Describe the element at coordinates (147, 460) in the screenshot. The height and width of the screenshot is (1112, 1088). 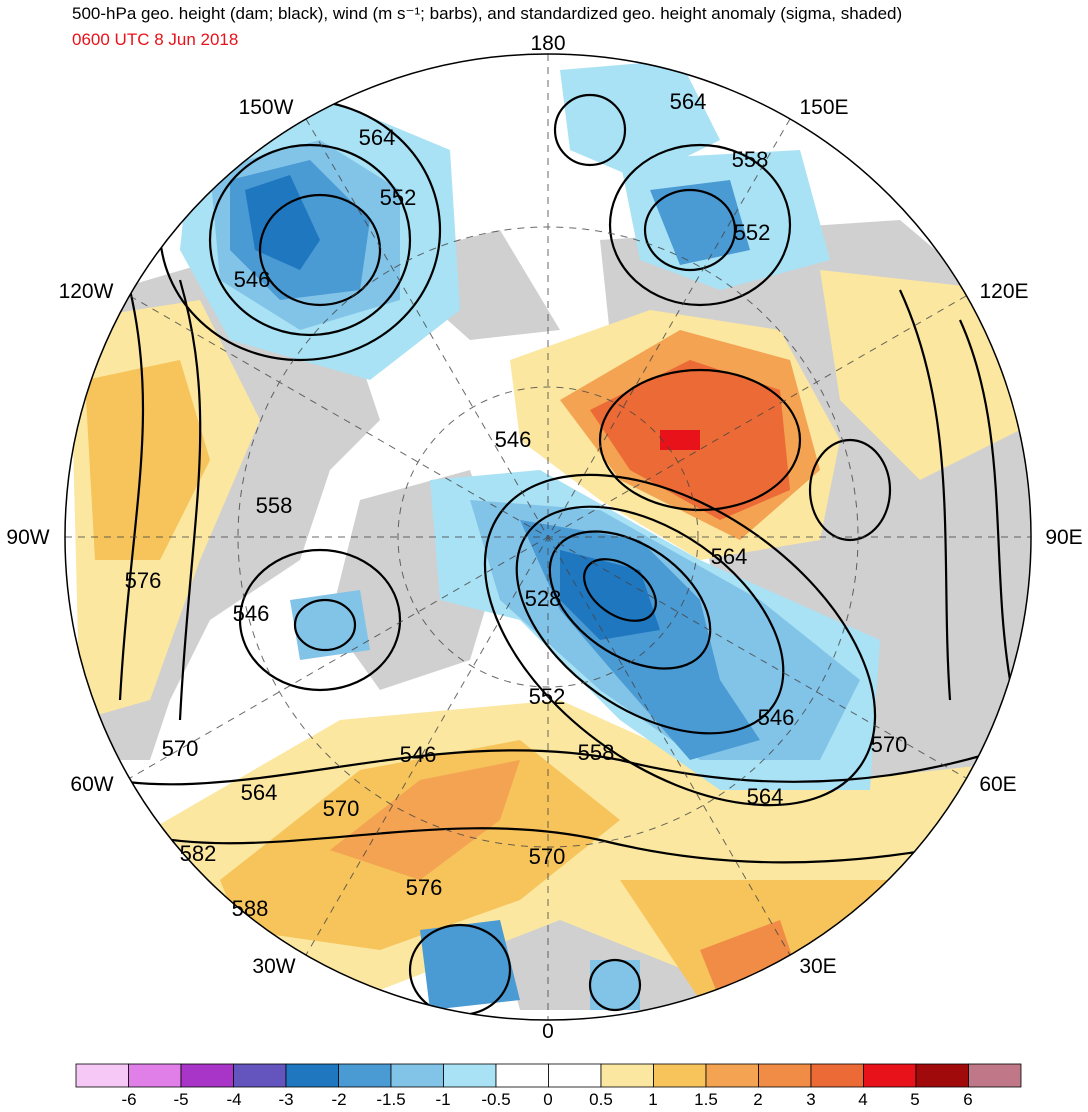
I see `pos1-west-na` at that location.